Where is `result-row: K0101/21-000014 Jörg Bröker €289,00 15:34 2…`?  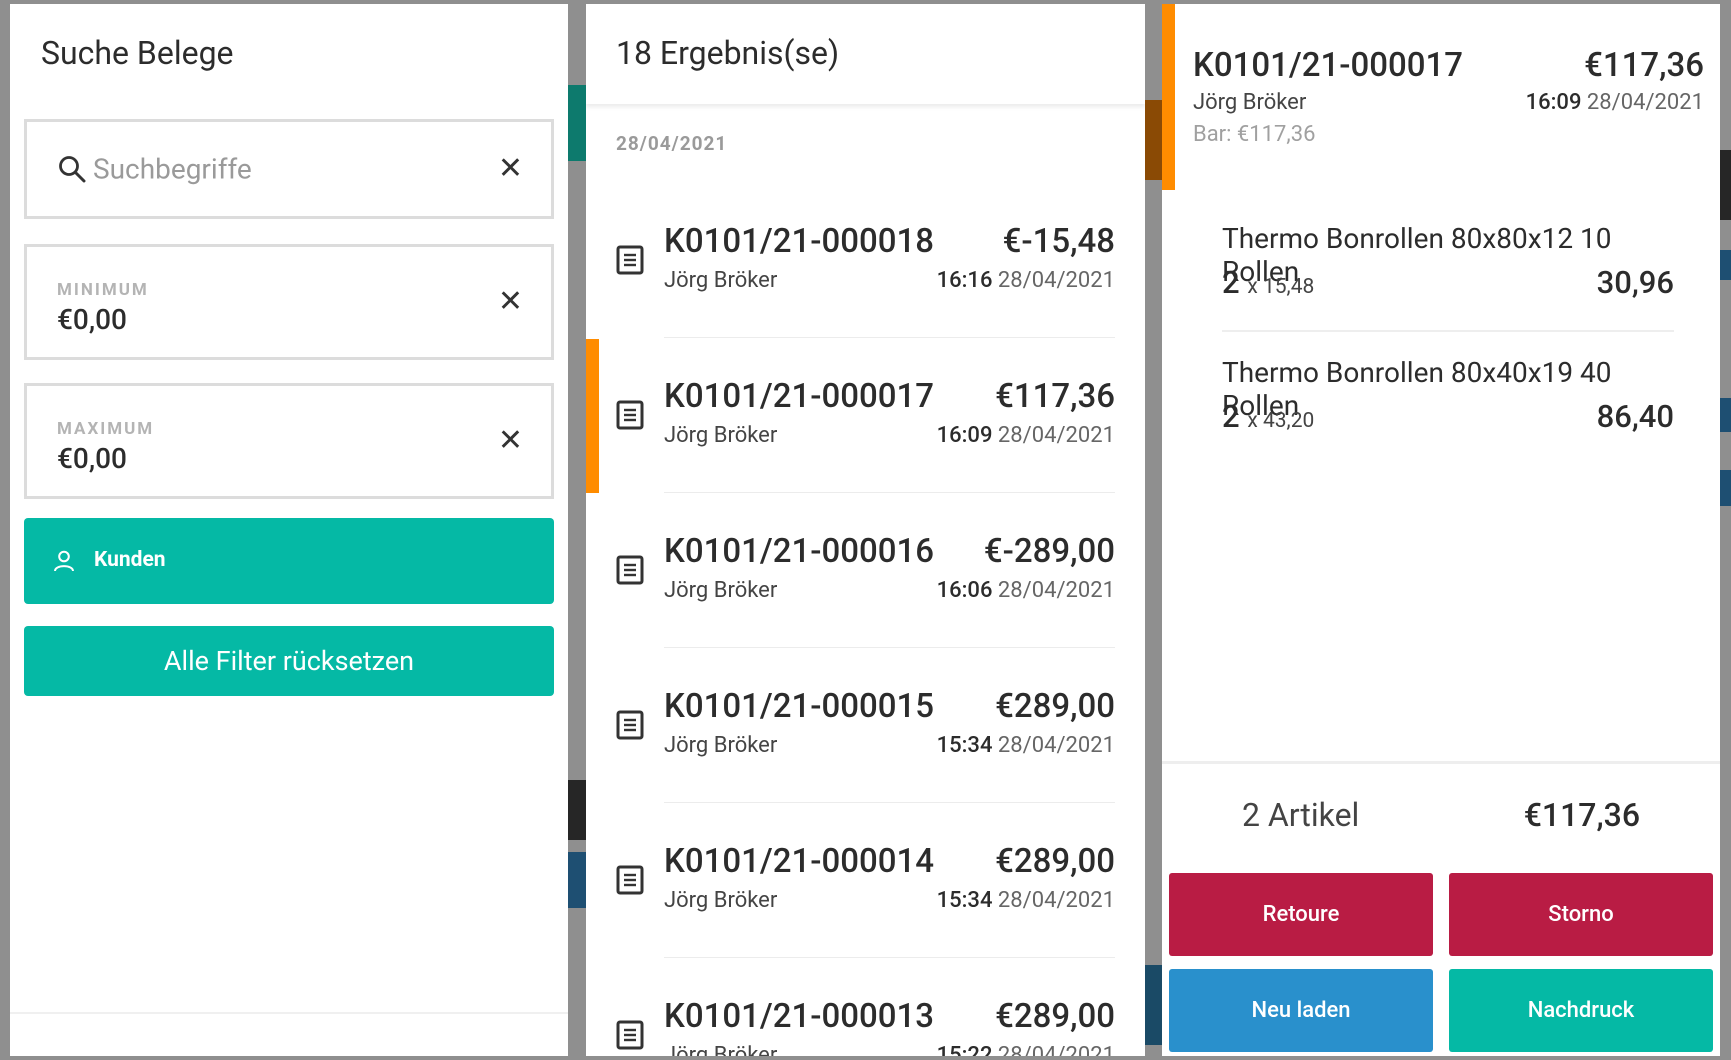 result-row: K0101/21-000014 Jörg Bröker €289,00 15:34 2… is located at coordinates (865, 881).